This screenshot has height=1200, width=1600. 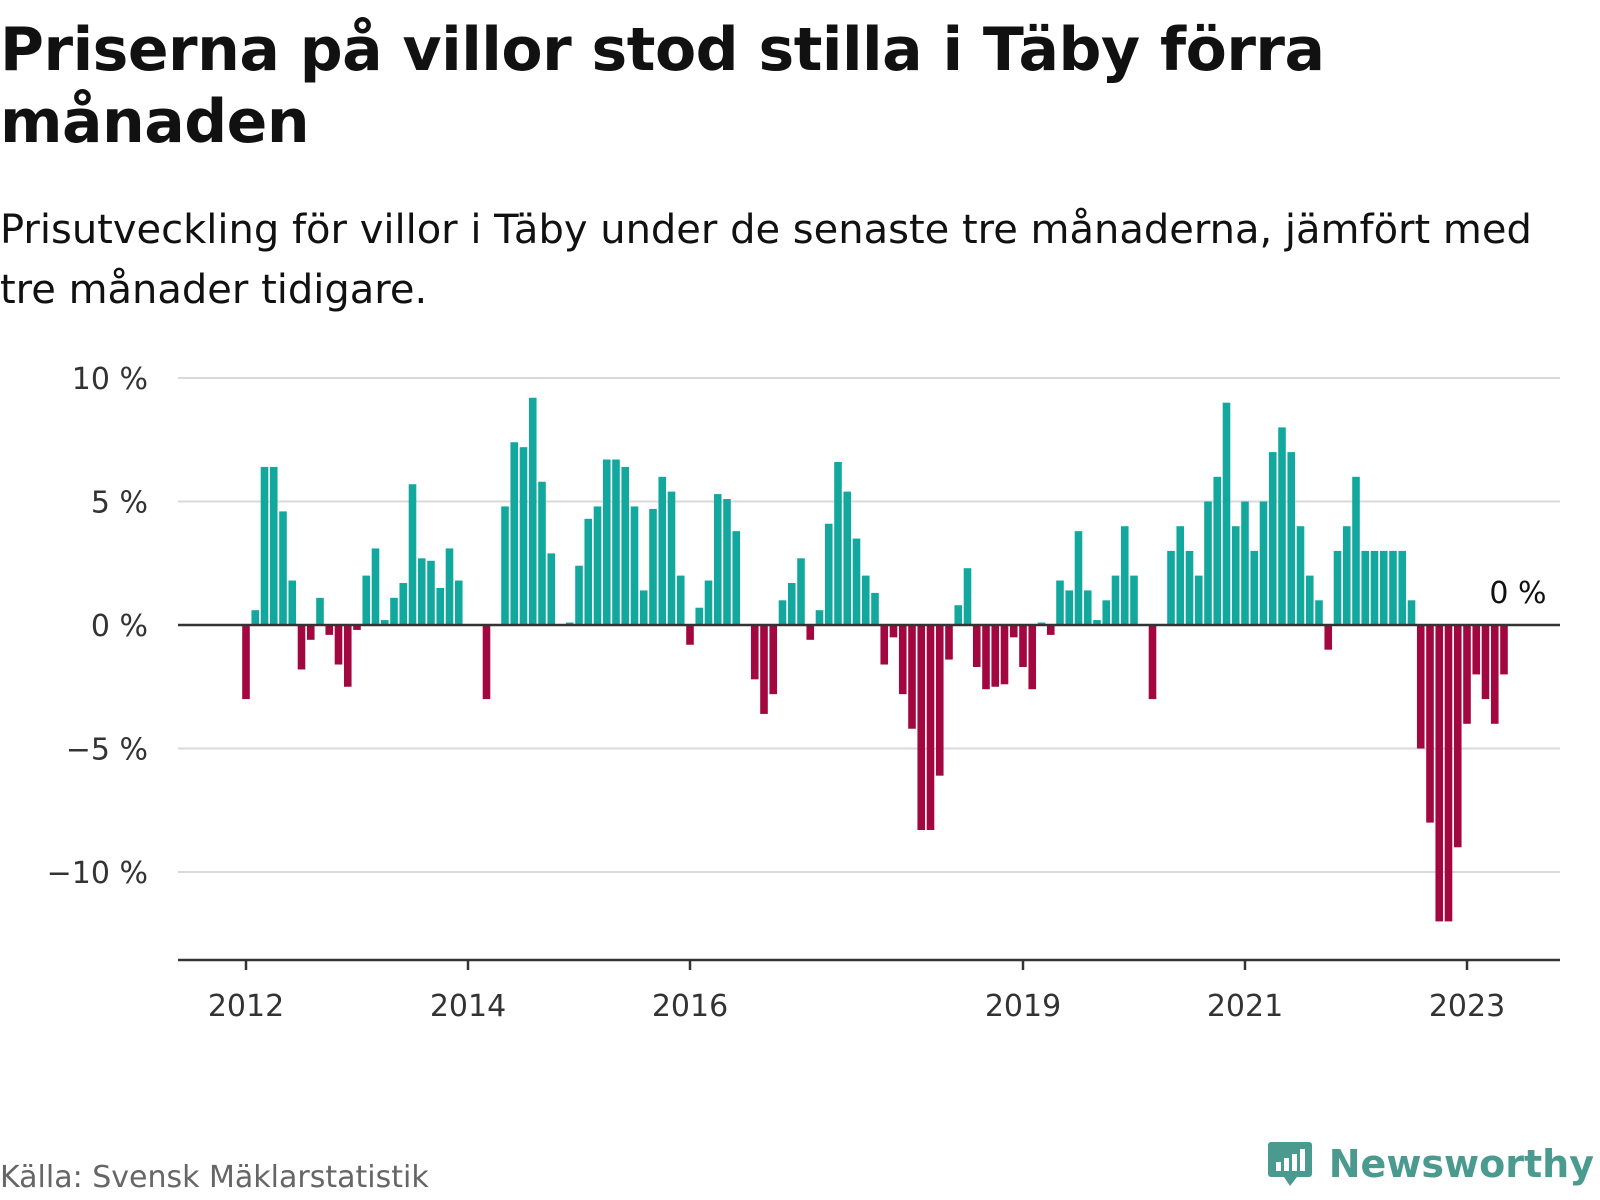 What do you see at coordinates (214, 1177) in the screenshot?
I see `source-note: Källa: Svensk Mäklarstatistik` at bounding box center [214, 1177].